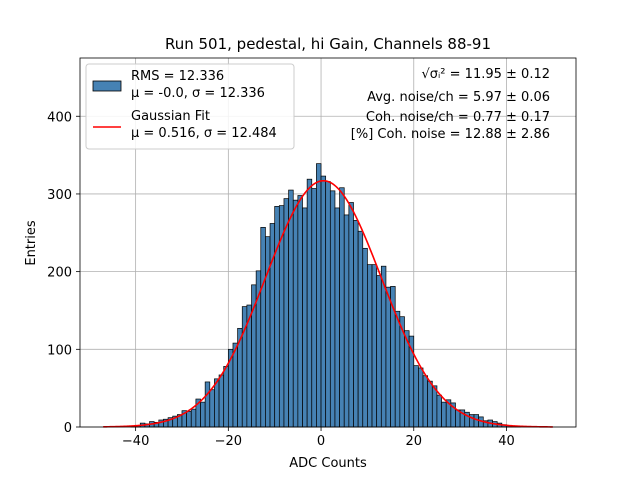 The width and height of the screenshot is (640, 480). Describe the element at coordinates (433, 74) in the screenshot. I see `annotation-total-noise-symbol: √σᵢ²` at that location.